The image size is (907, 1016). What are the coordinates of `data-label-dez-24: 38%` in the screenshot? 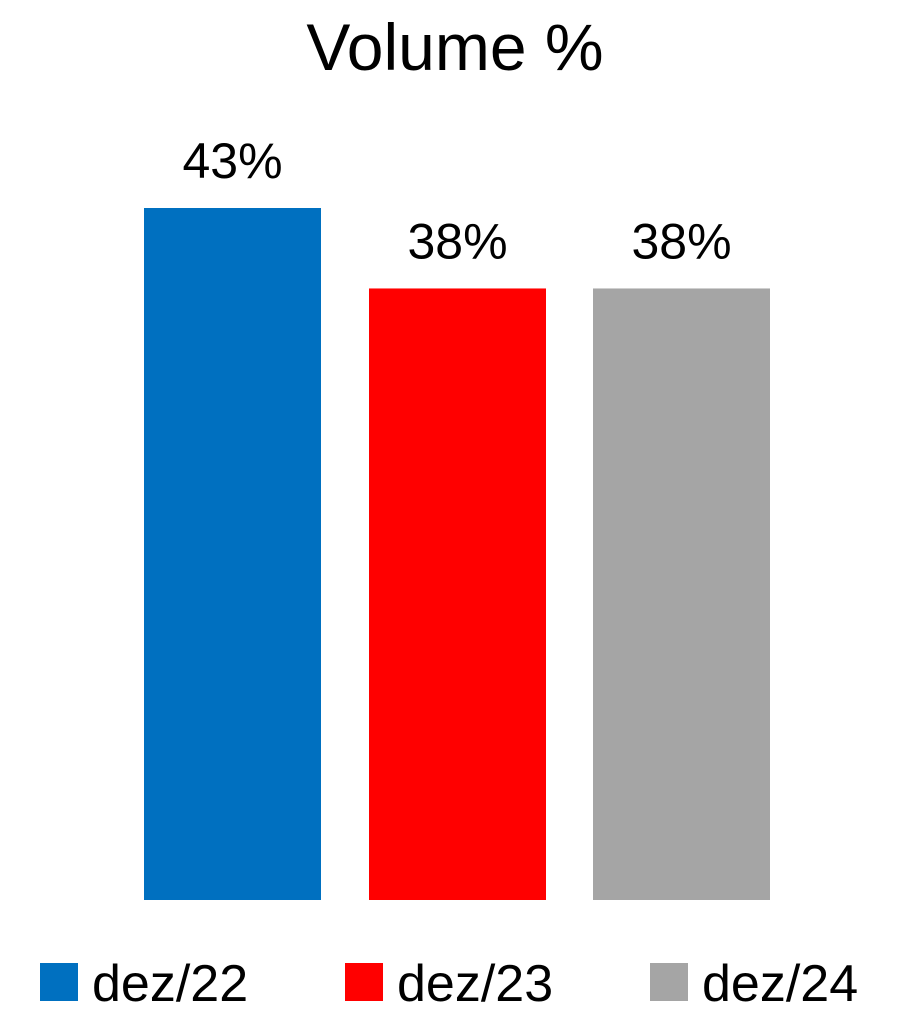 It's located at (681, 241).